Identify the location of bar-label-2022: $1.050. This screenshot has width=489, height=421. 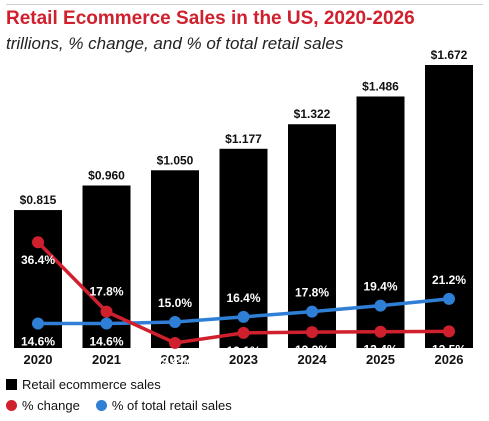
(175, 160).